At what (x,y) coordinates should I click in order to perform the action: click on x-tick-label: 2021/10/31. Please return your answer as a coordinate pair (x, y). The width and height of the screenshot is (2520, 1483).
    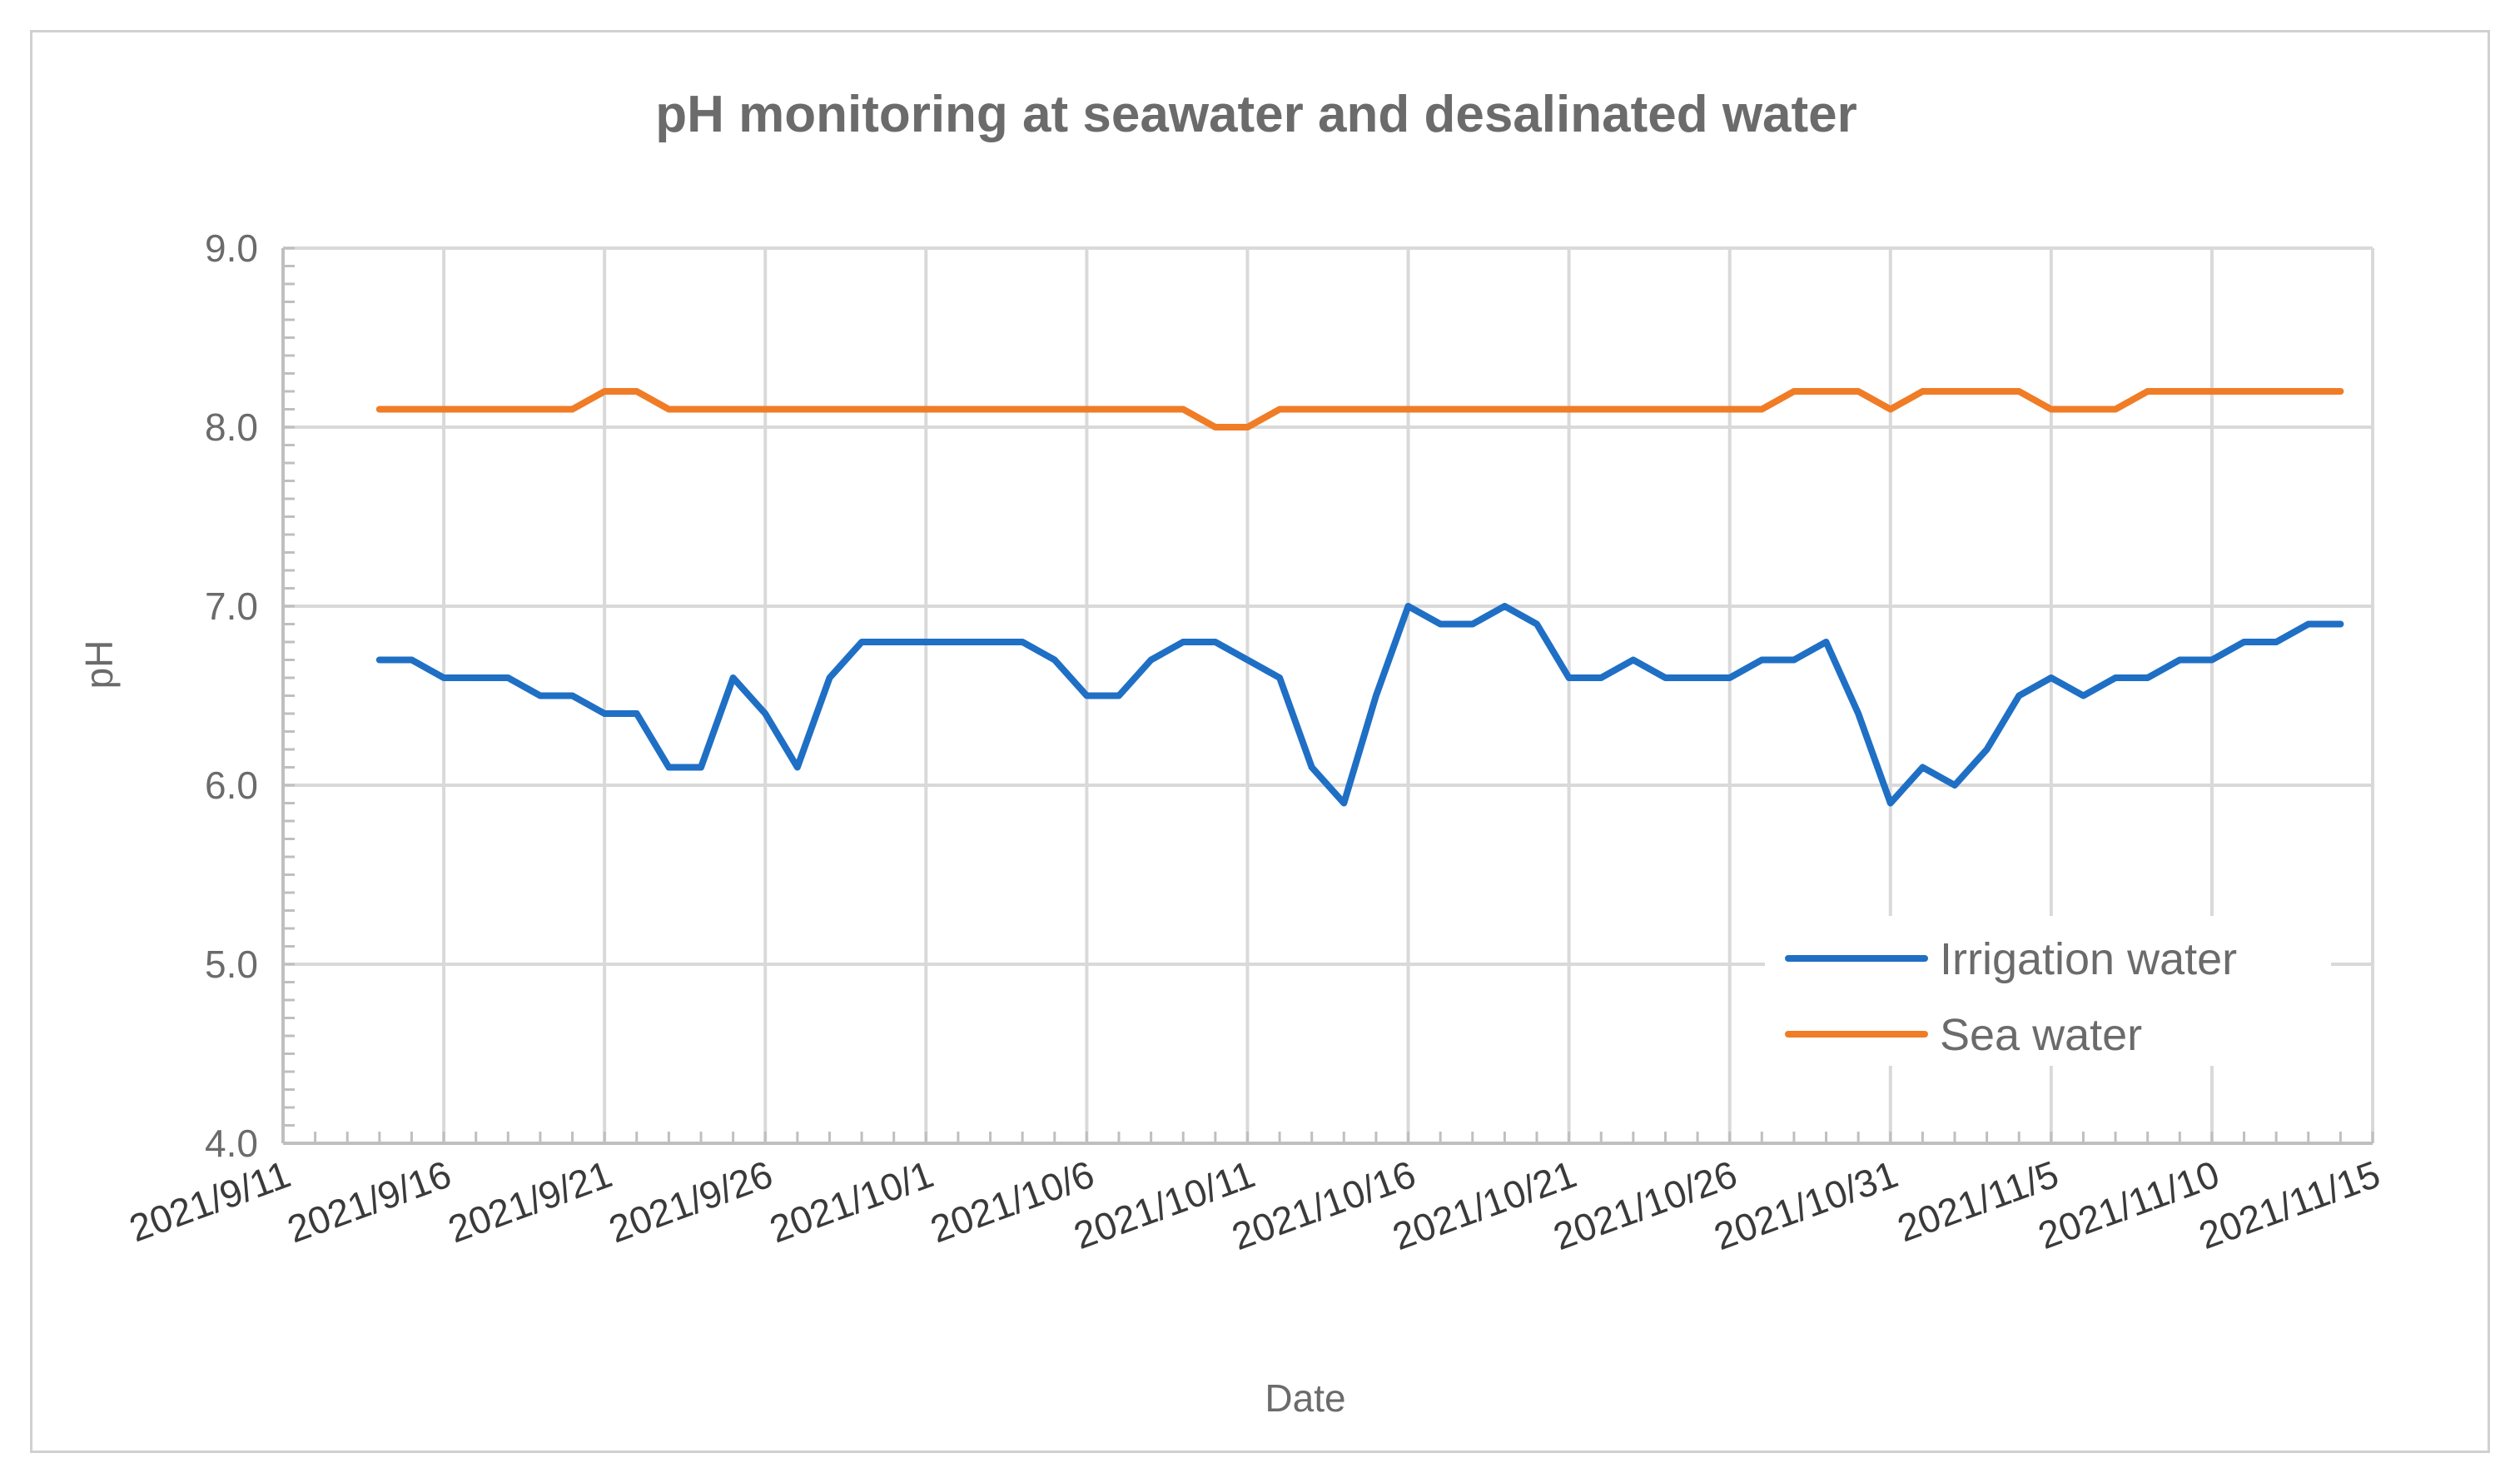
    Looking at the image, I should click on (1805, 1205).